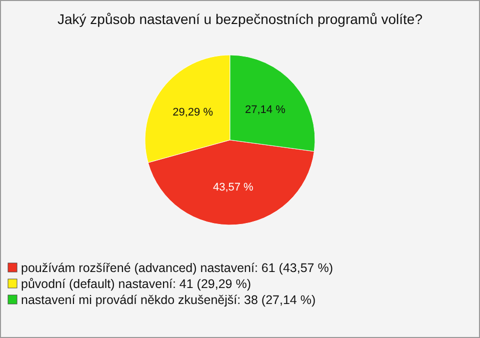 Image resolution: width=480 pixels, height=338 pixels. Describe the element at coordinates (136, 284) in the screenshot. I see `legend-label: původní (default) nastavení: 41 (29,29 %)` at that location.